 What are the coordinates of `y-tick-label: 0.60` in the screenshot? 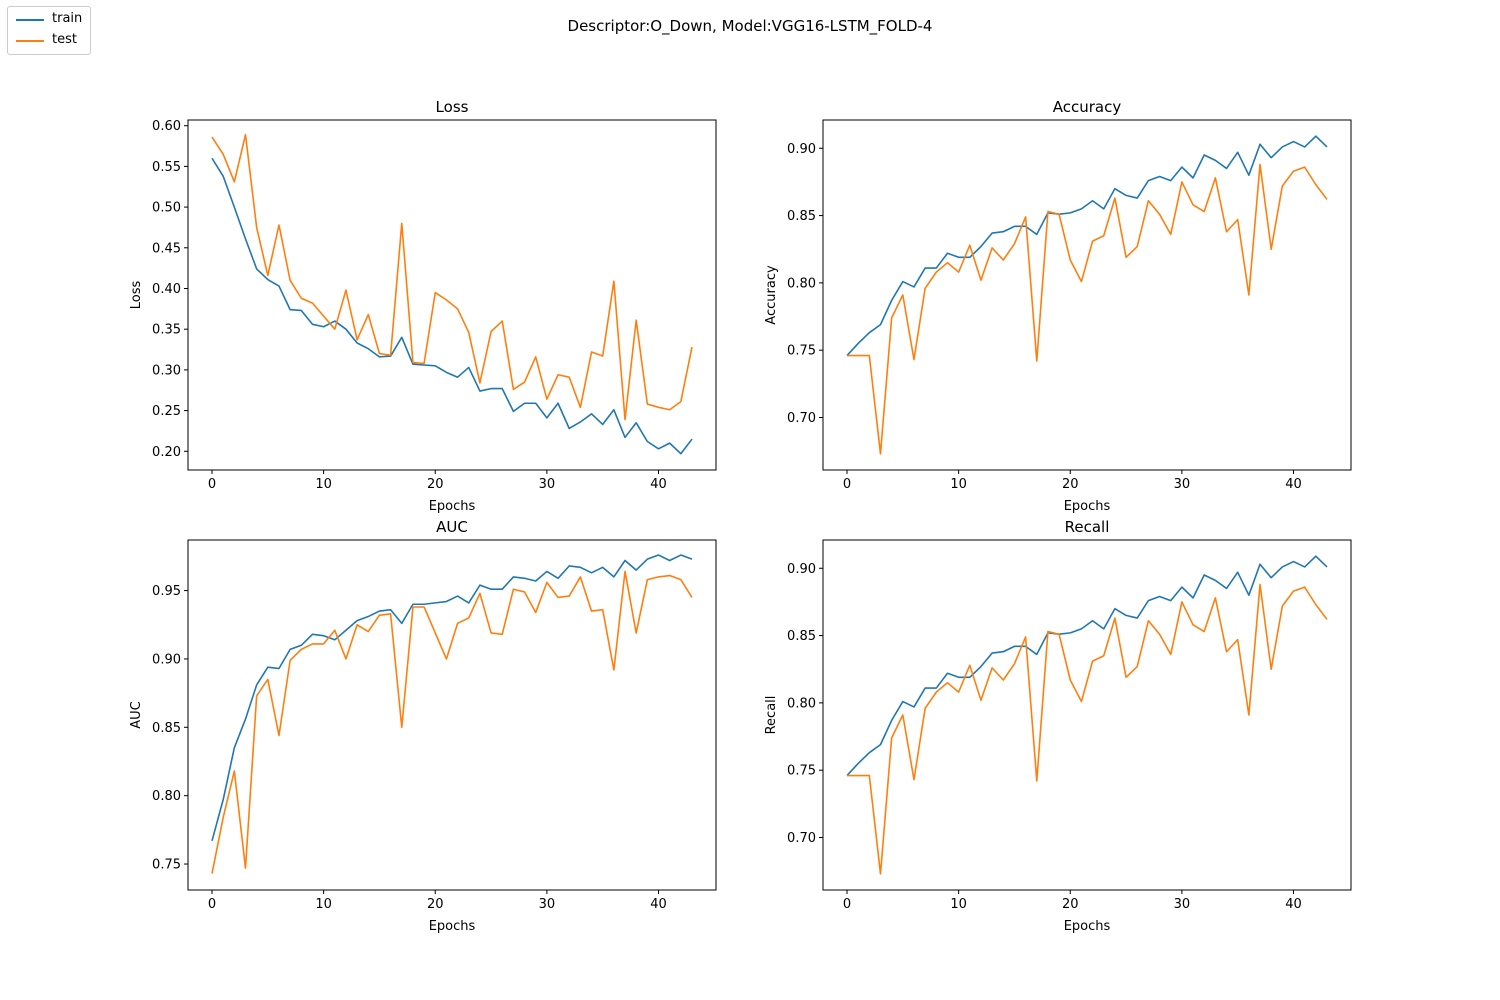 It's located at (166, 126).